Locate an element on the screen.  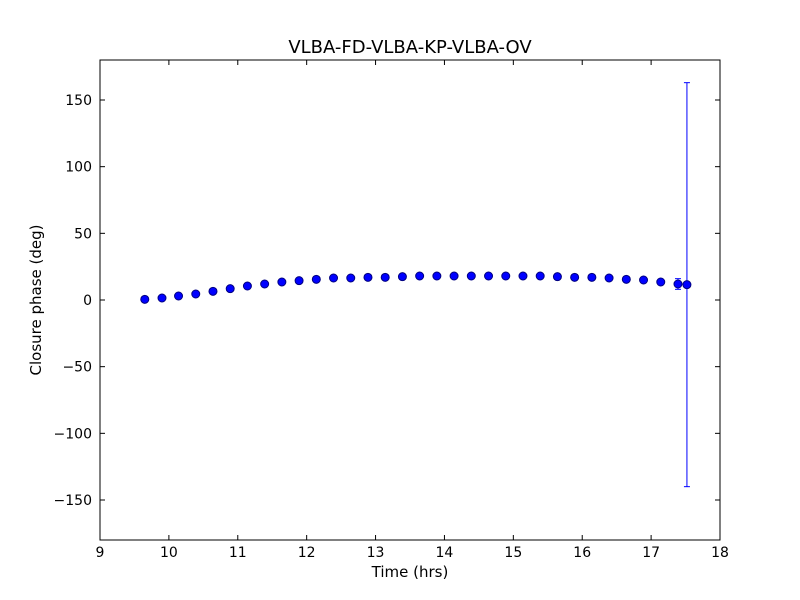
x-tick-label: 13 is located at coordinates (376, 553).